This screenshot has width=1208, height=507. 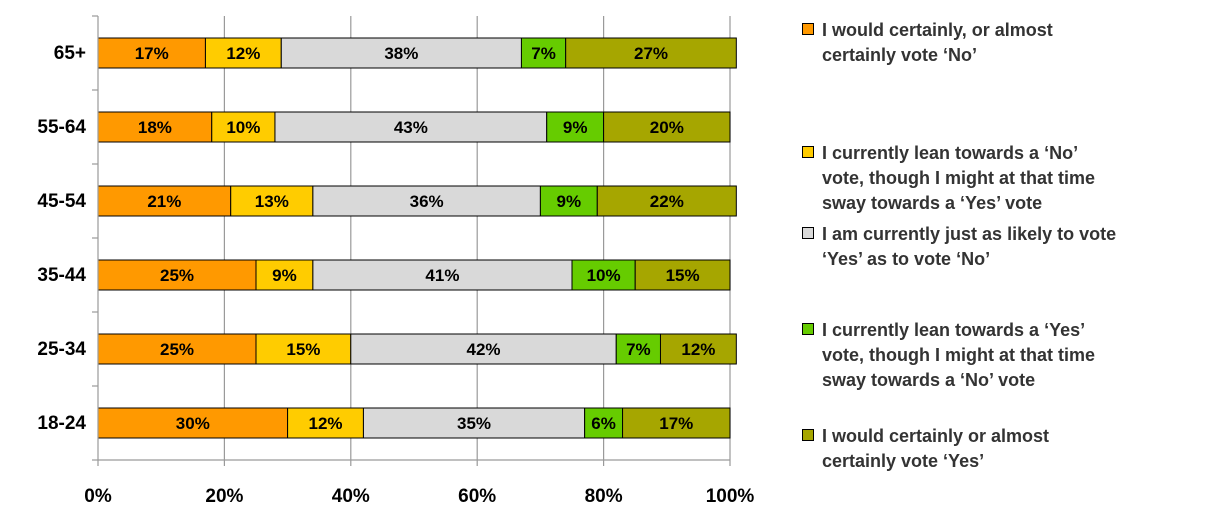 I want to click on data-label: 35%, so click(x=474, y=423).